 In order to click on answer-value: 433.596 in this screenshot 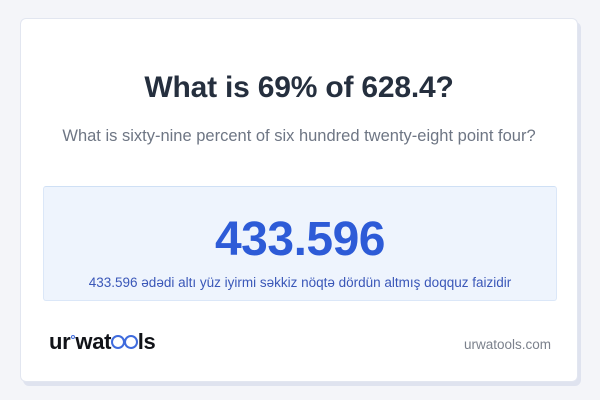, I will do `click(300, 239)`.